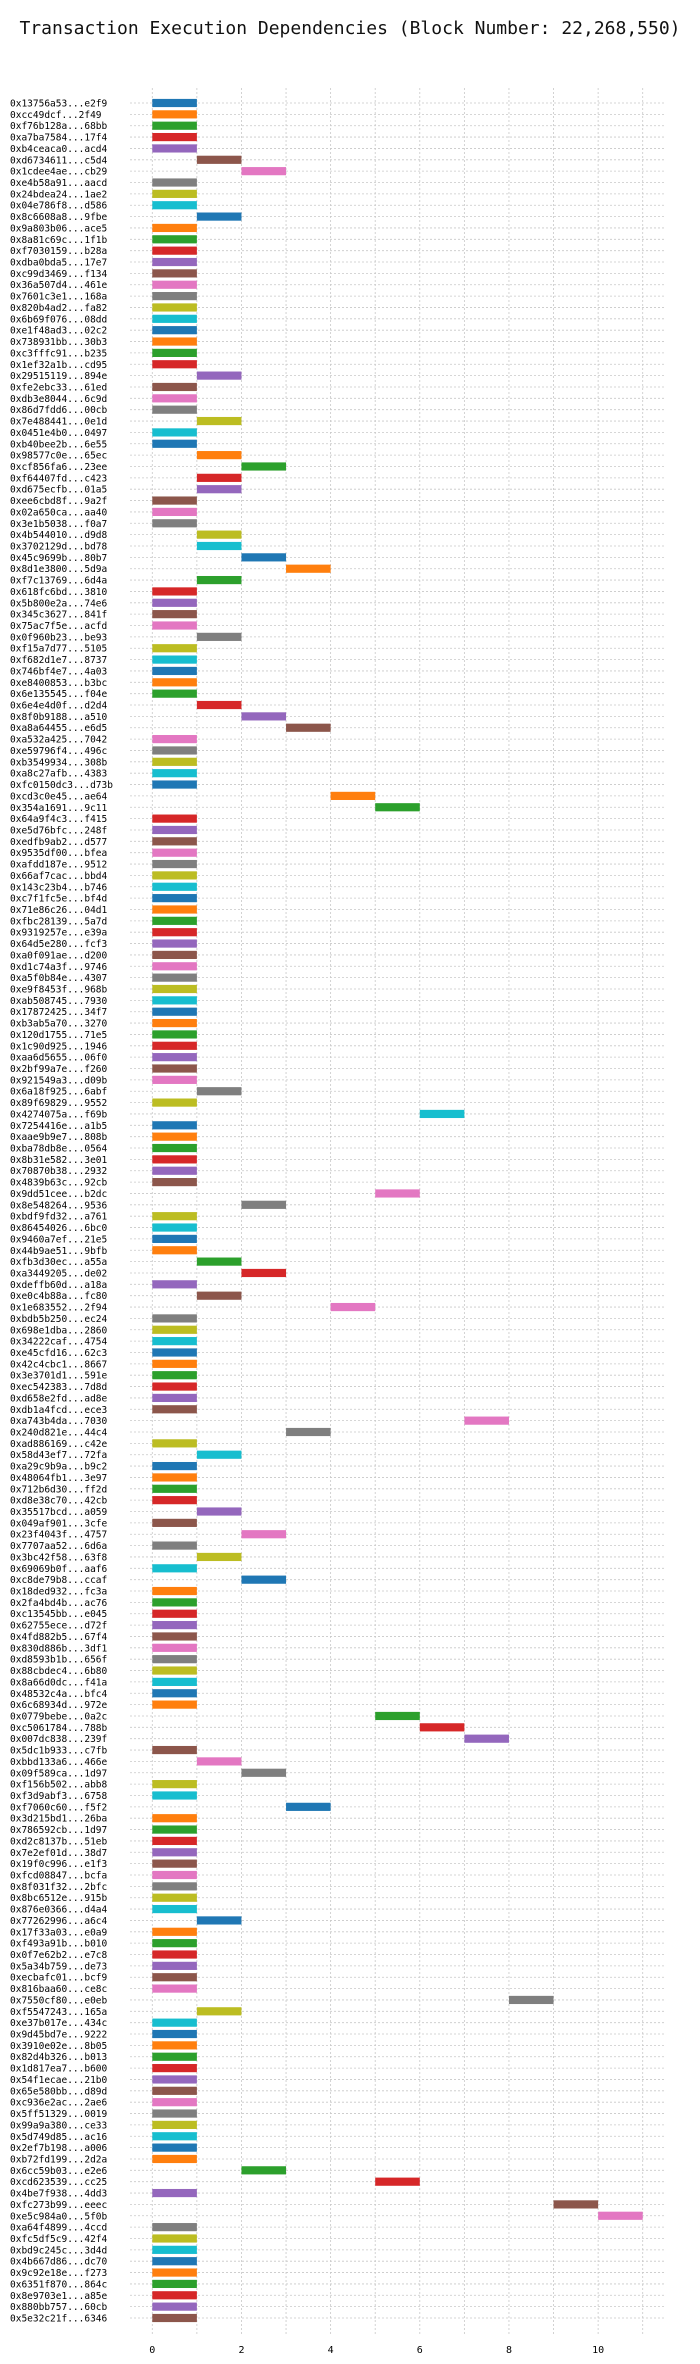 The image size is (700, 2364). What do you see at coordinates (59, 1501) in the screenshot?
I see `tx-hash-label: 0xd8e38c70...42cb` at bounding box center [59, 1501].